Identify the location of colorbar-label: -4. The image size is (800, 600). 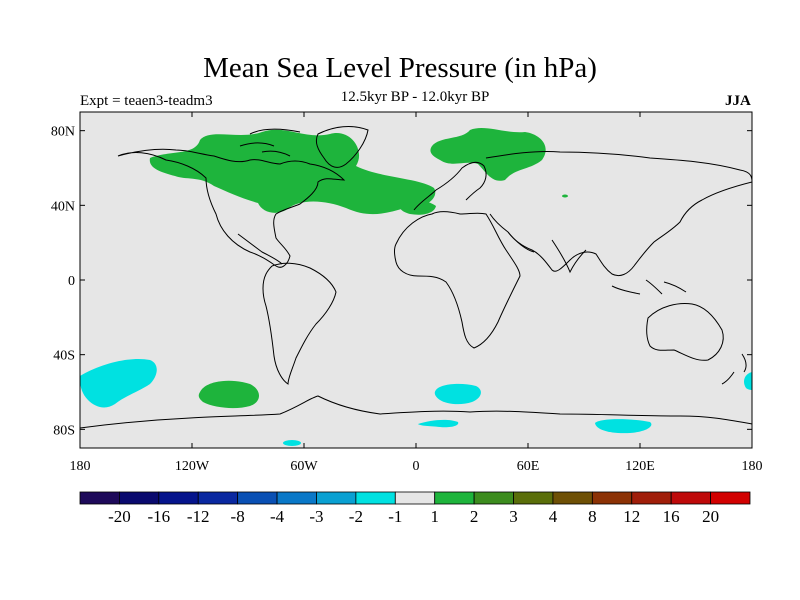
(277, 516).